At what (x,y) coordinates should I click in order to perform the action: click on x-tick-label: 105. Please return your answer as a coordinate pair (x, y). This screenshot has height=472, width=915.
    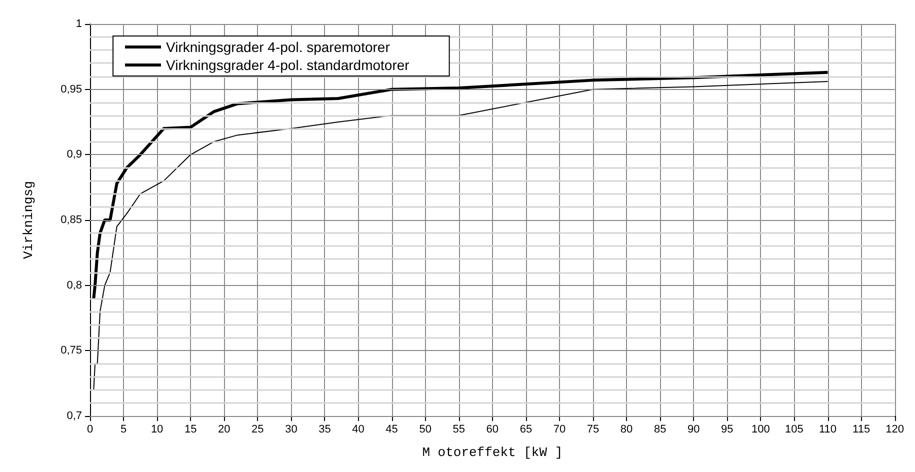
    Looking at the image, I should click on (794, 430).